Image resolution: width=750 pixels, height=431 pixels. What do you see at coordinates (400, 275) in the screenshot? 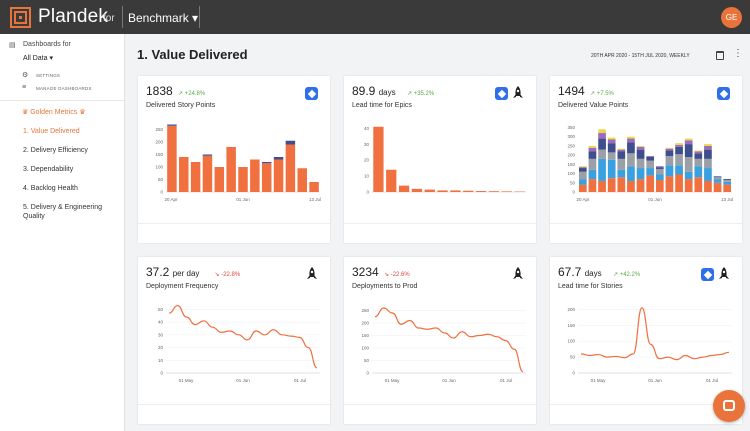
I see `delta-value: -22.6%` at bounding box center [400, 275].